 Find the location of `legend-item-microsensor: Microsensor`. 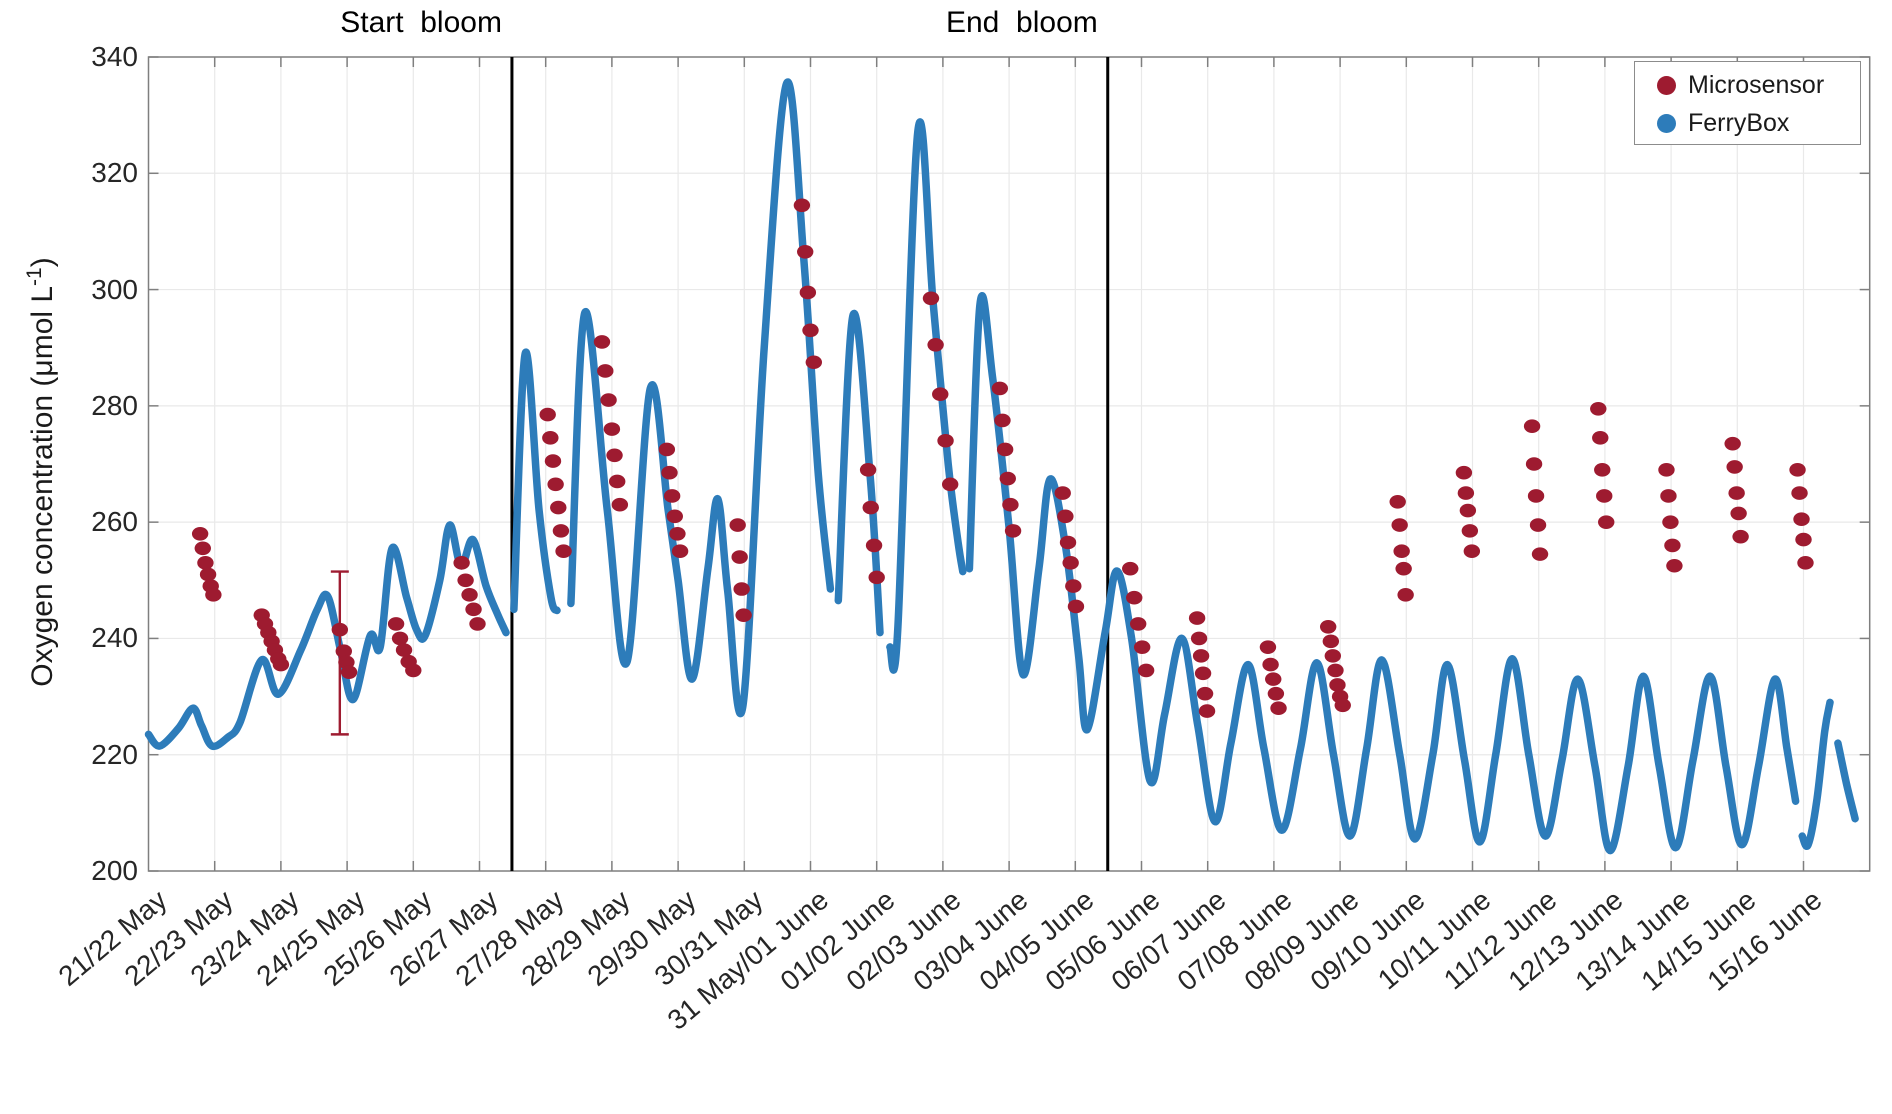

legend-item-microsensor: Microsensor is located at coordinates (1747, 85).